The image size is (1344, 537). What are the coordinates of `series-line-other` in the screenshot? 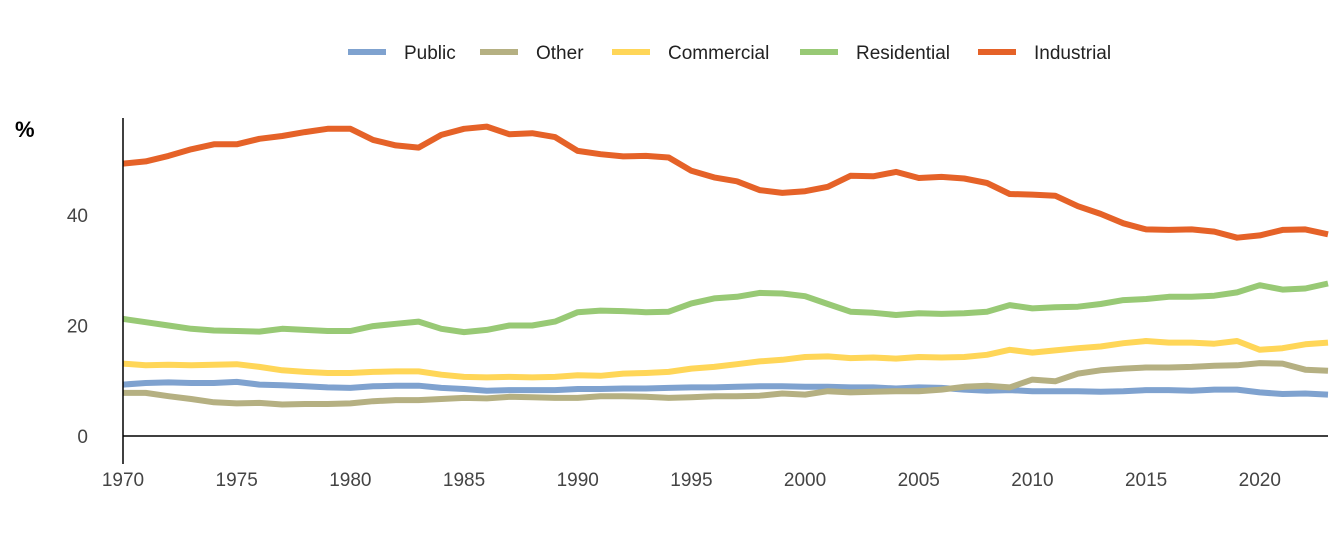 It's located at (726, 384).